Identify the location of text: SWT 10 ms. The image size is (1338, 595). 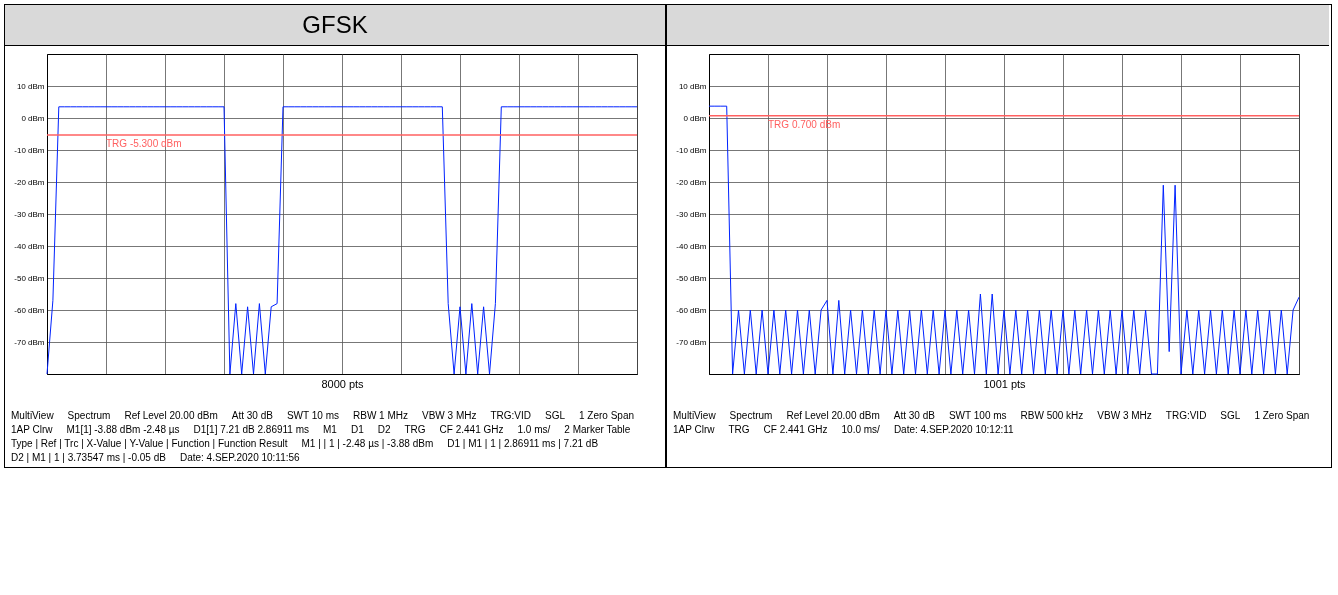
(312, 415).